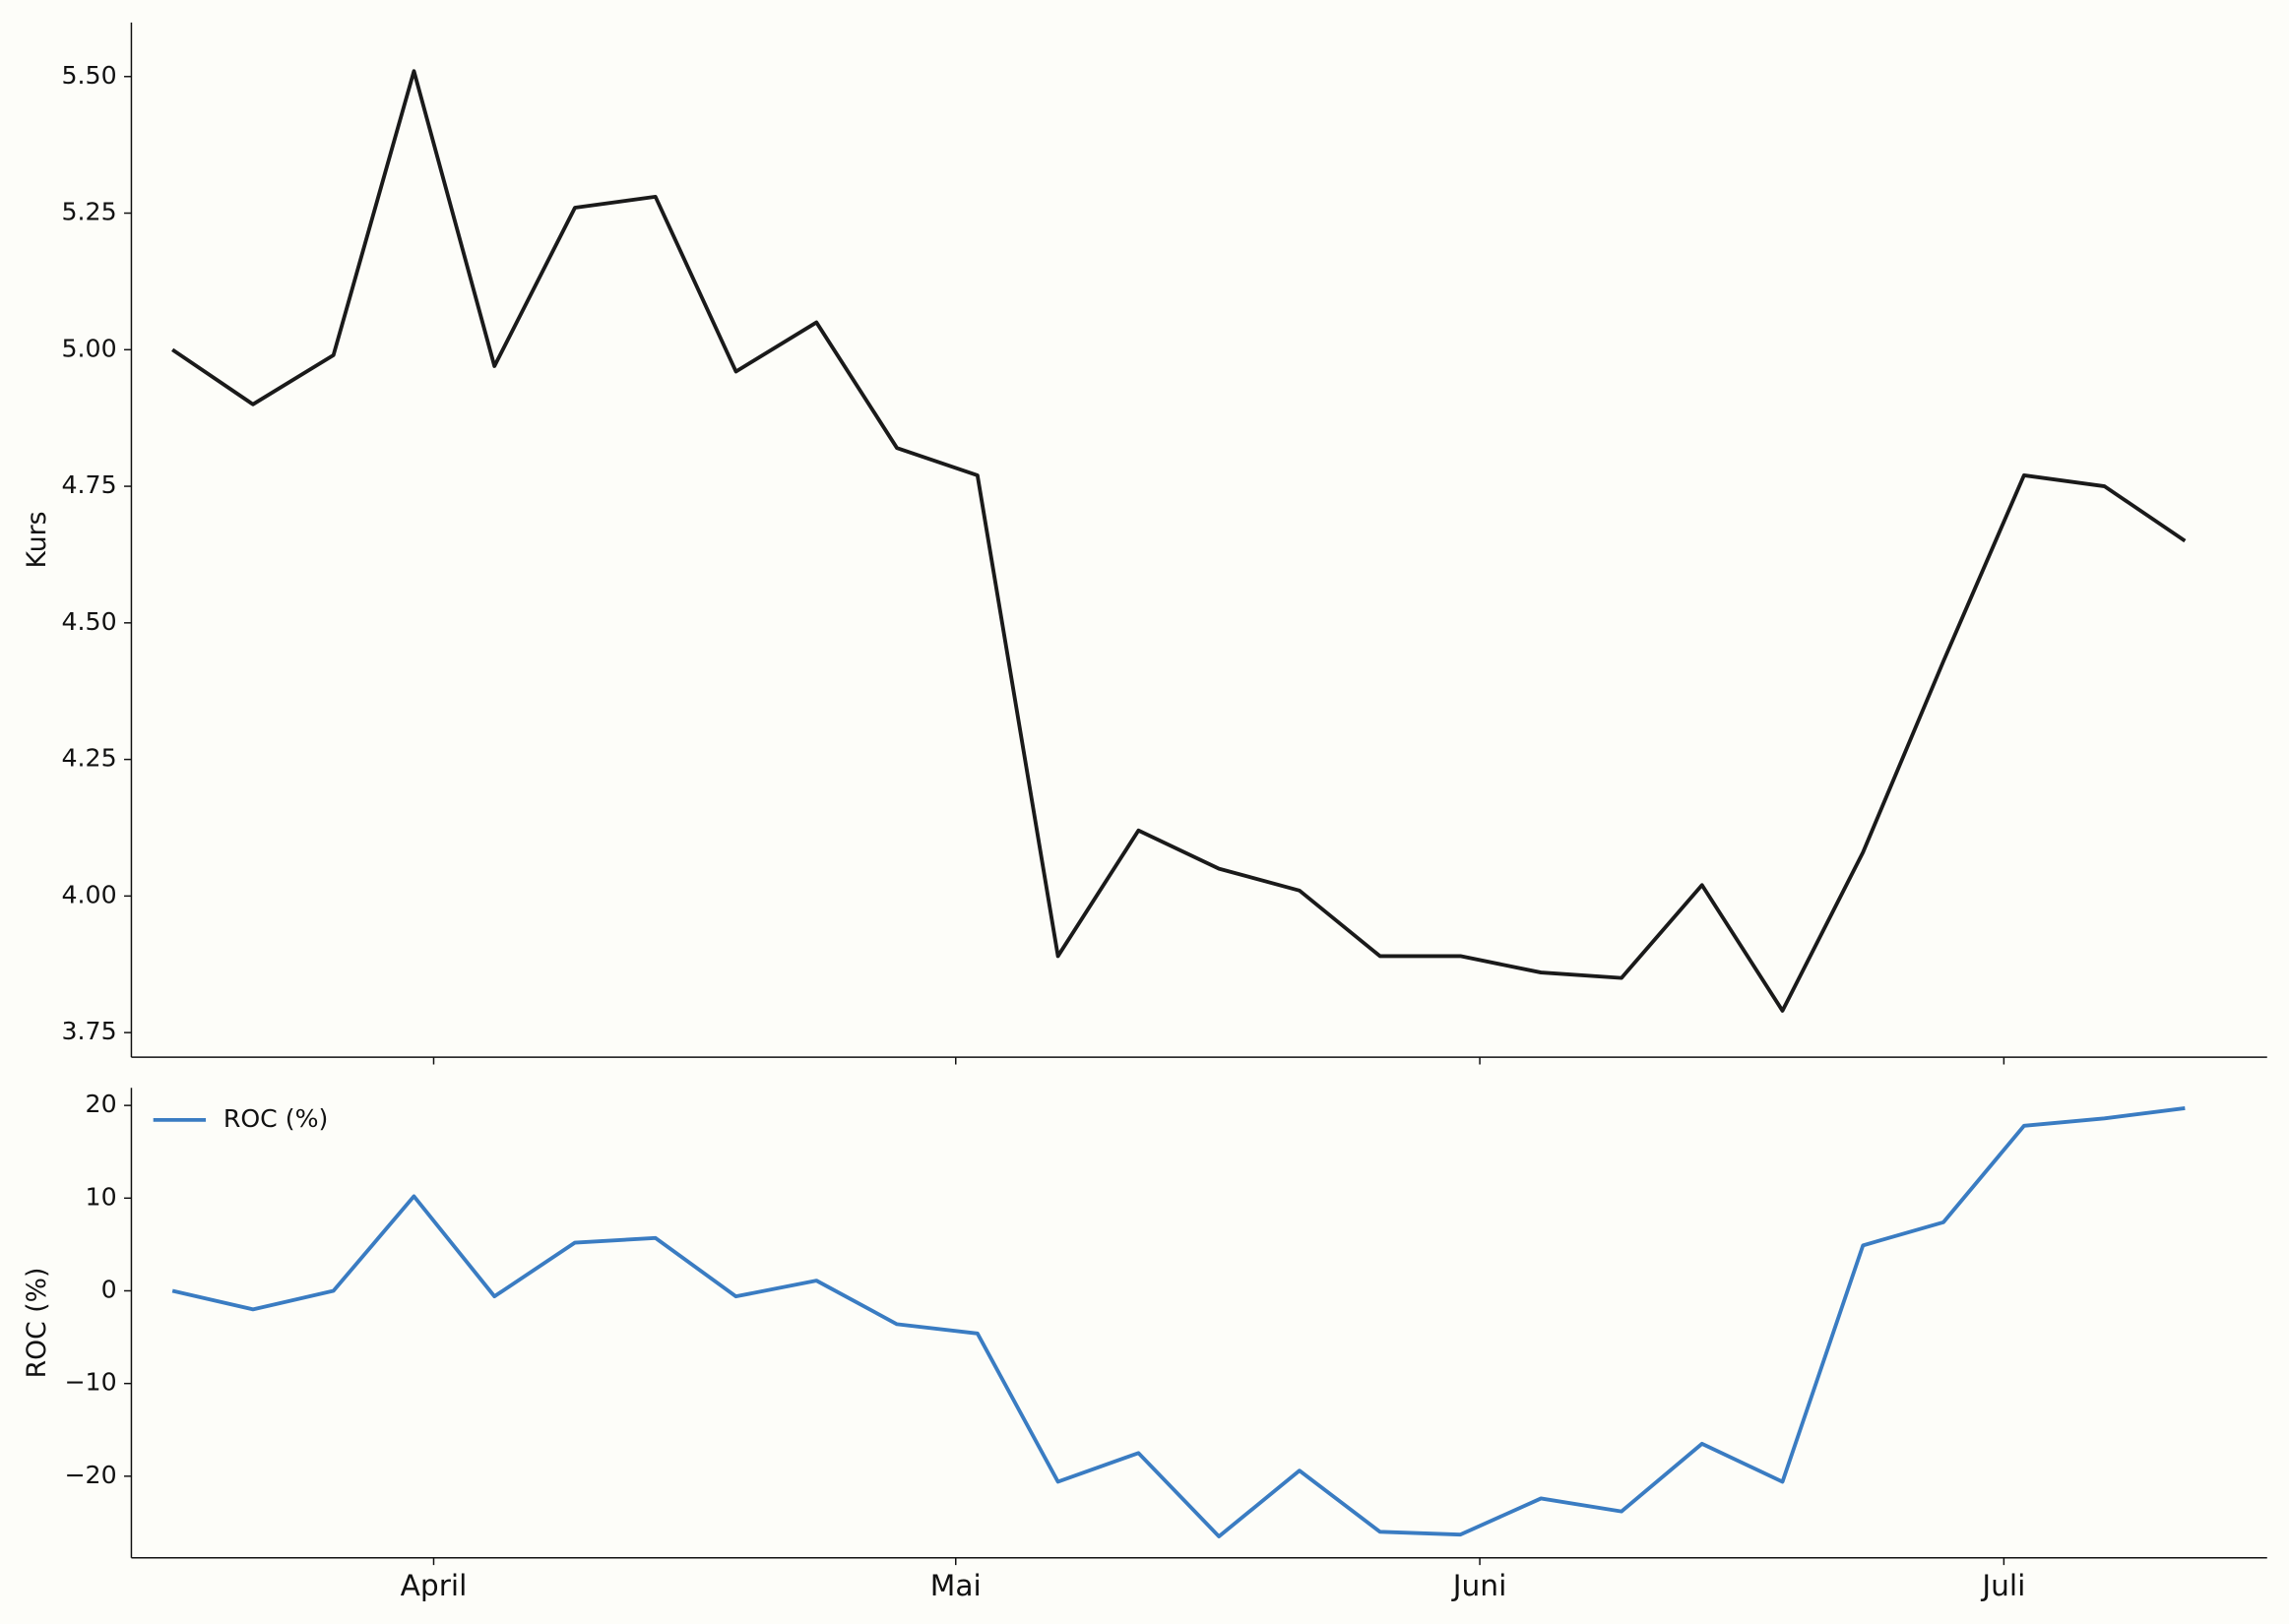  Describe the element at coordinates (90, 1382) in the screenshot. I see `y-tick-label: −10` at that location.